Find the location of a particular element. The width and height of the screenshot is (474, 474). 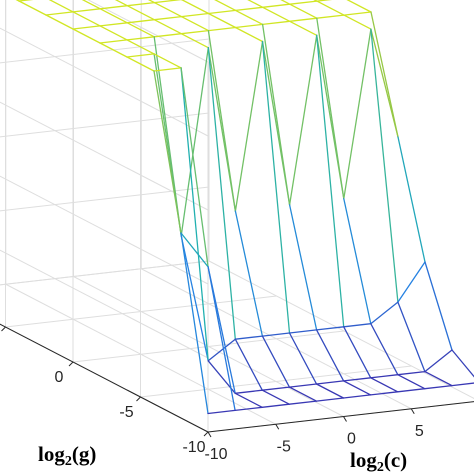

y-tick-label: 0 is located at coordinates (59, 377).